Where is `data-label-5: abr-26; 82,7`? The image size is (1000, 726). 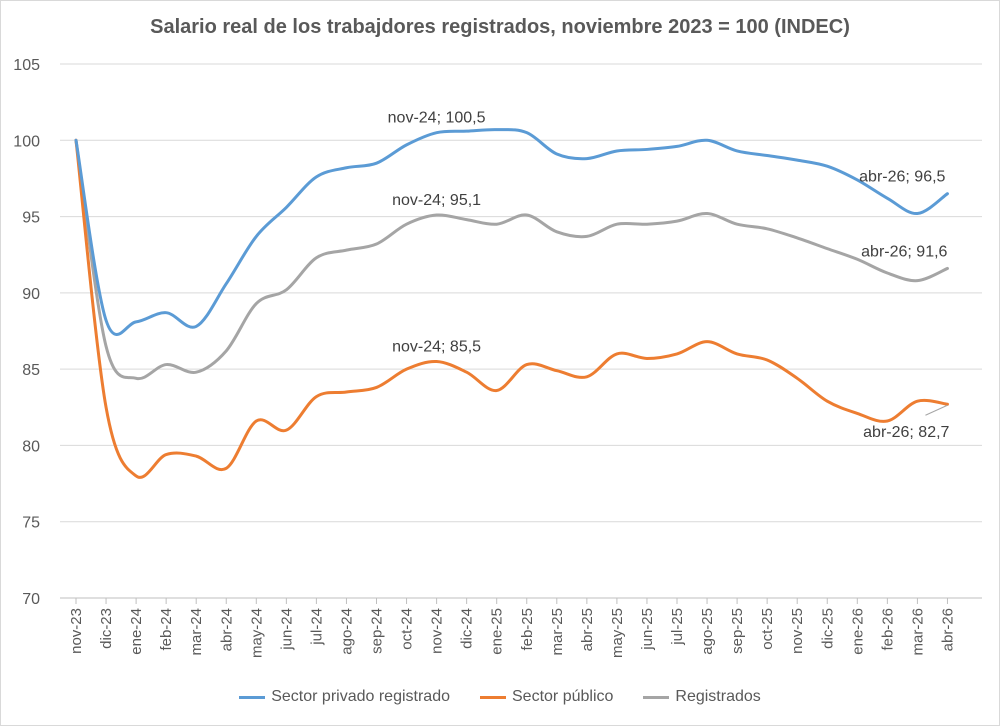 data-label-5: abr-26; 82,7 is located at coordinates (906, 432).